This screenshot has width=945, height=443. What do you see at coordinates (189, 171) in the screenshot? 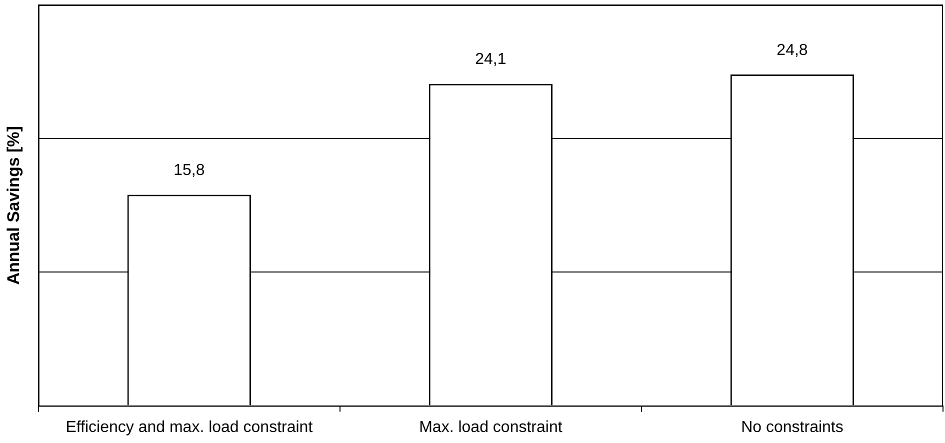
I see `data-label: 15,8` at bounding box center [189, 171].